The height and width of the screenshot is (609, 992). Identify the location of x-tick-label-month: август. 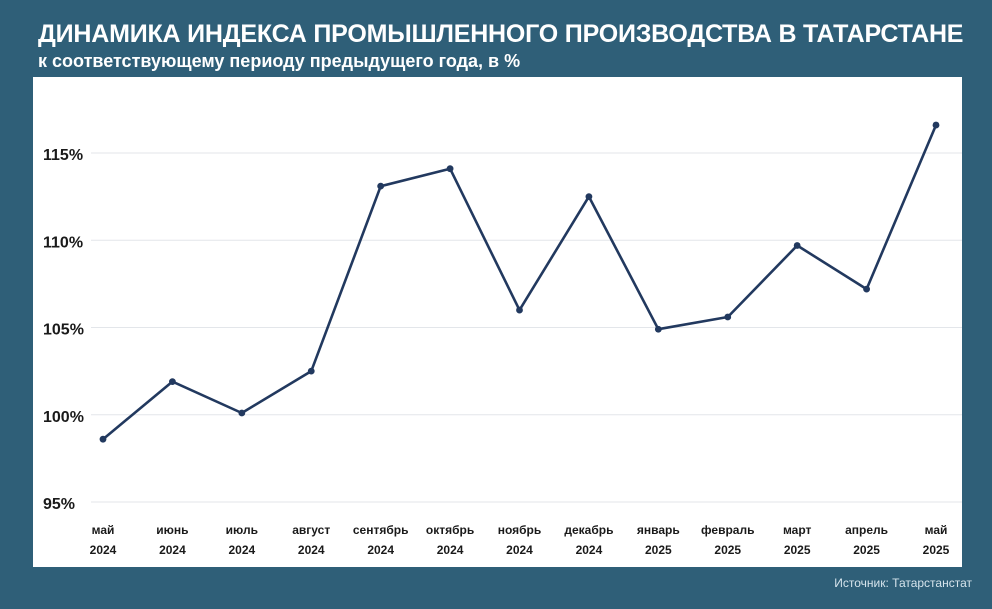
(311, 530).